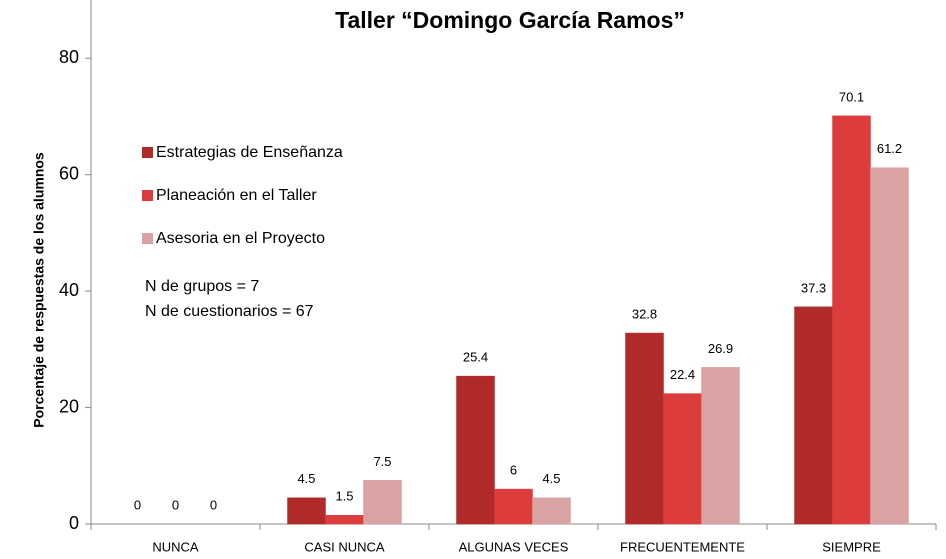 Image resolution: width=946 pixels, height=559 pixels. I want to click on y-axis-label: Porcentaje de respuestas de los alumnos, so click(39, 290).